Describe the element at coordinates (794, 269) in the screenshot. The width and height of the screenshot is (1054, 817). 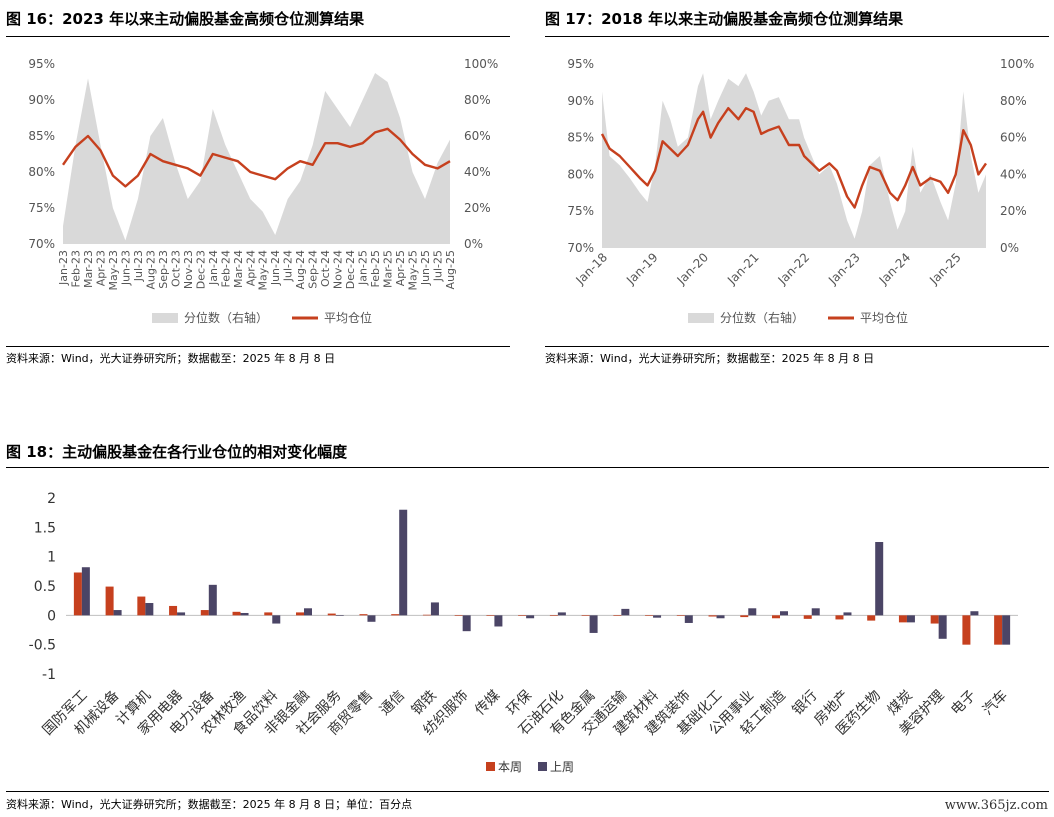
I see `x-tick-label: Jan-22` at that location.